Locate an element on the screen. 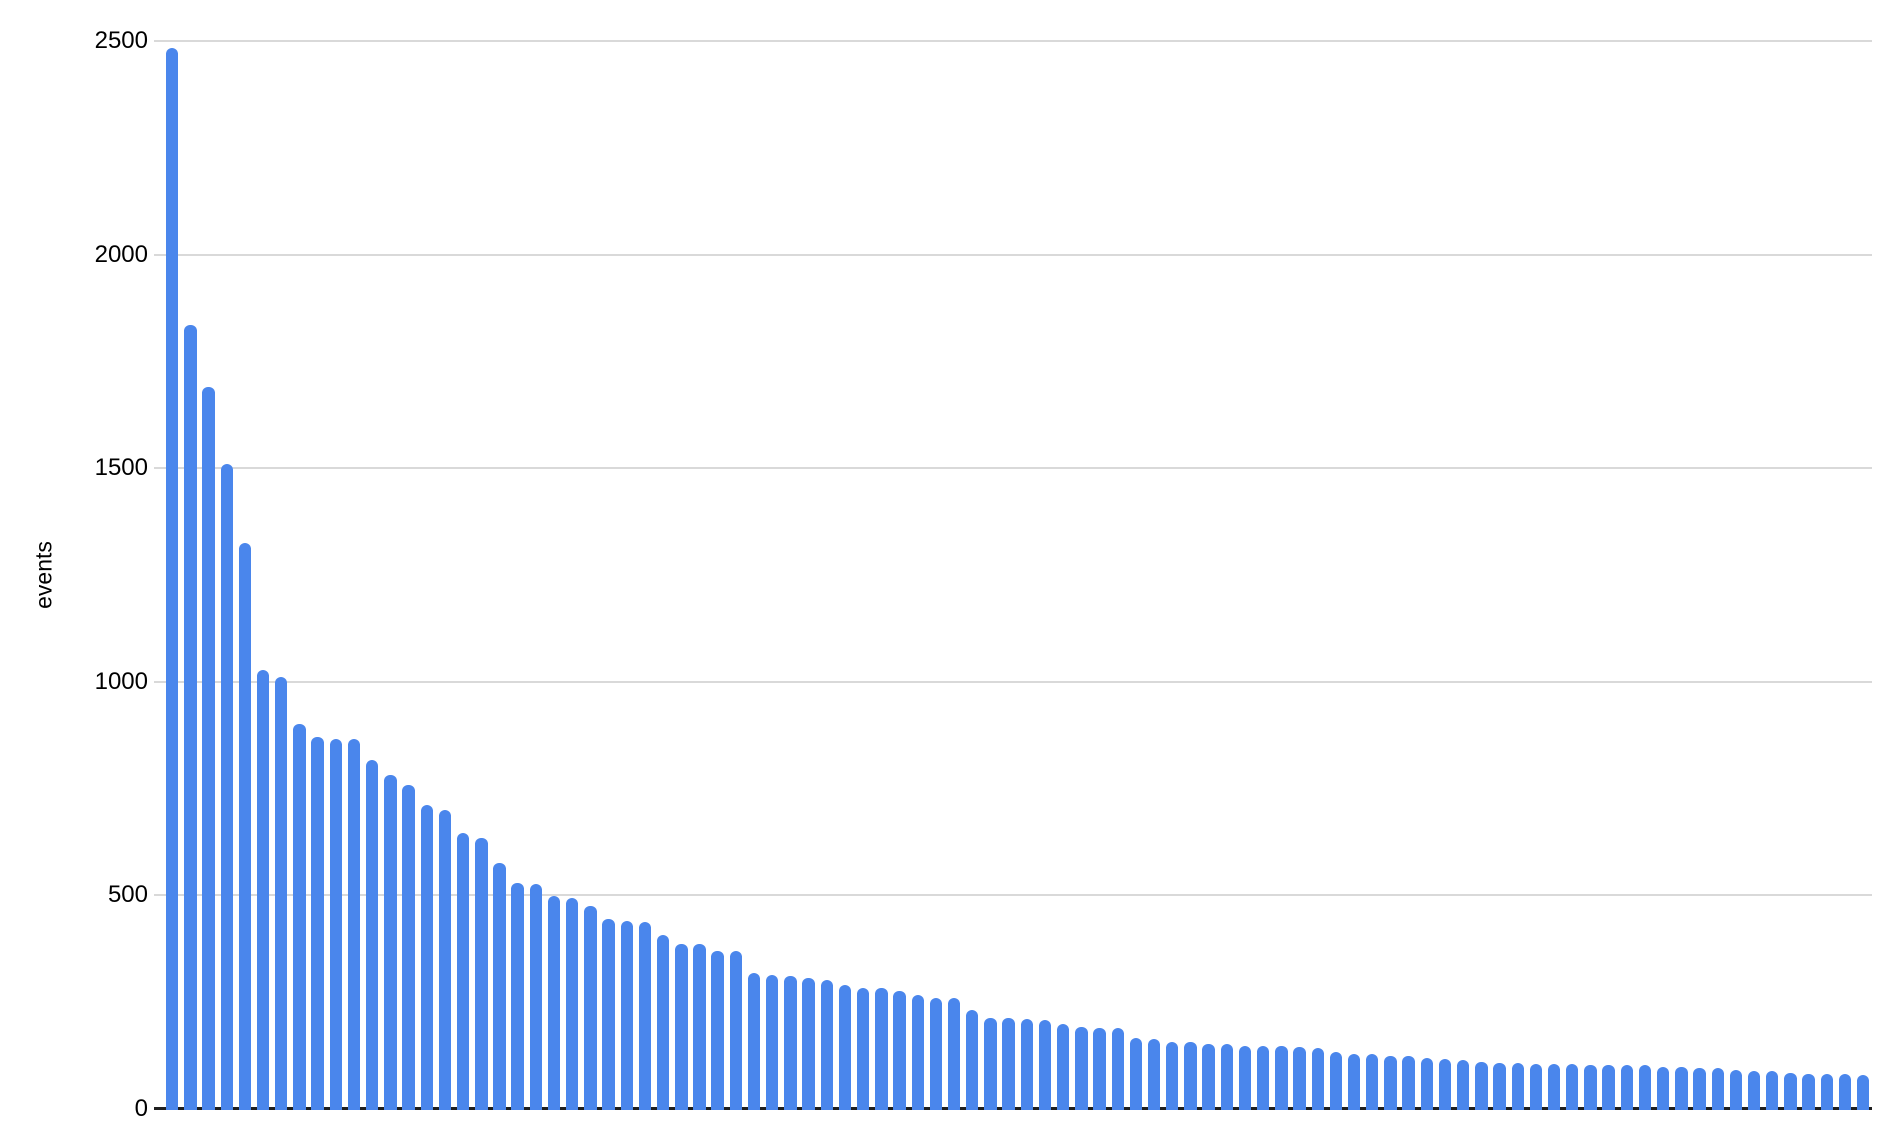 This screenshot has height=1146, width=1902. y-axis-title: events is located at coordinates (43, 575).